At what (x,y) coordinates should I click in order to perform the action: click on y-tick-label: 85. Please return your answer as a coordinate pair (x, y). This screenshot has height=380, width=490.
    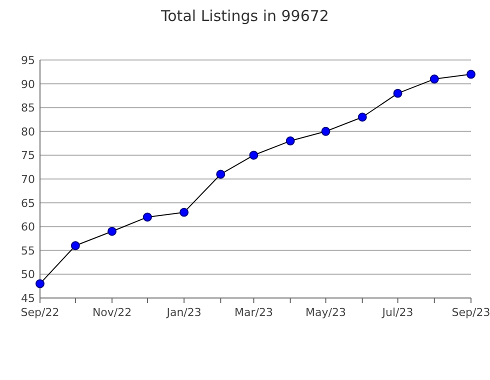
    Looking at the image, I should click on (28, 108).